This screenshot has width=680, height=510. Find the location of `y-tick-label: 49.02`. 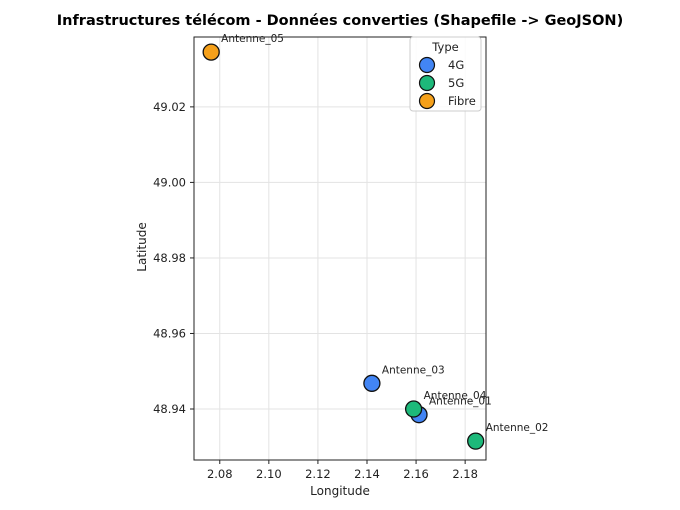

y-tick-label: 49.02 is located at coordinates (169, 107).